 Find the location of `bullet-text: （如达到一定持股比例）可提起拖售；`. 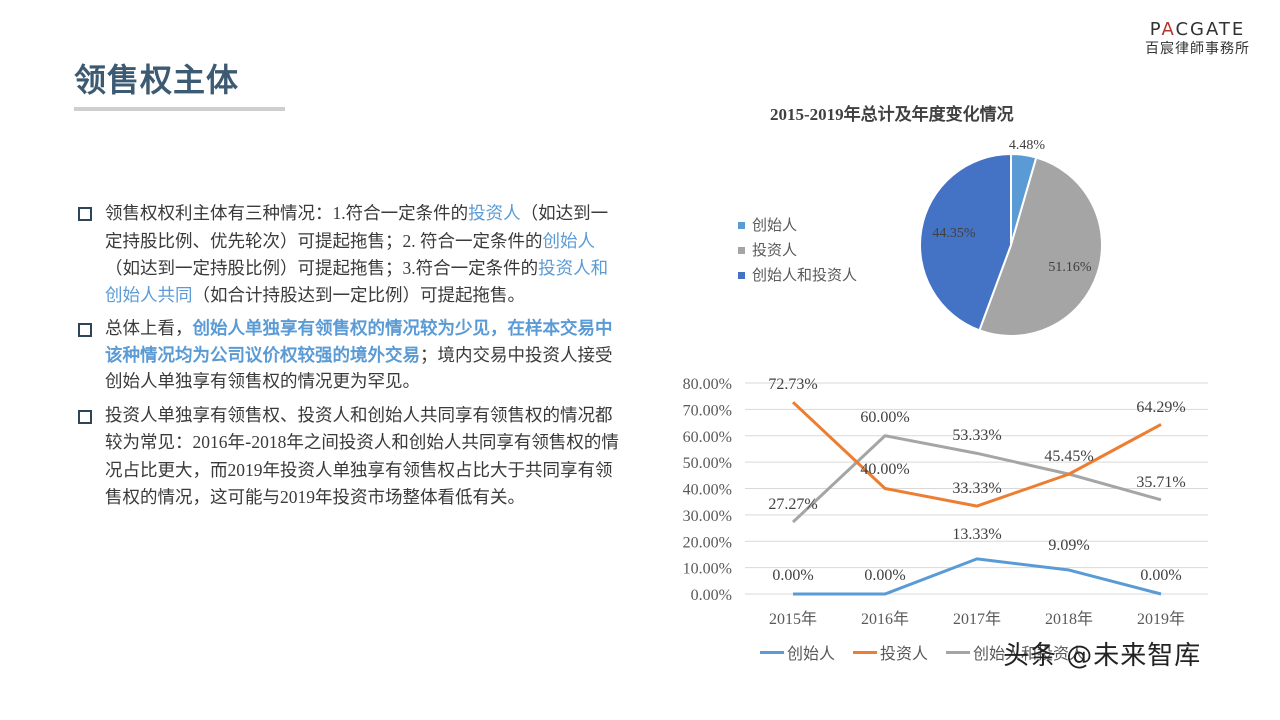

bullet-text: （如达到一定持股比例）可提起拖售； is located at coordinates (254, 269).